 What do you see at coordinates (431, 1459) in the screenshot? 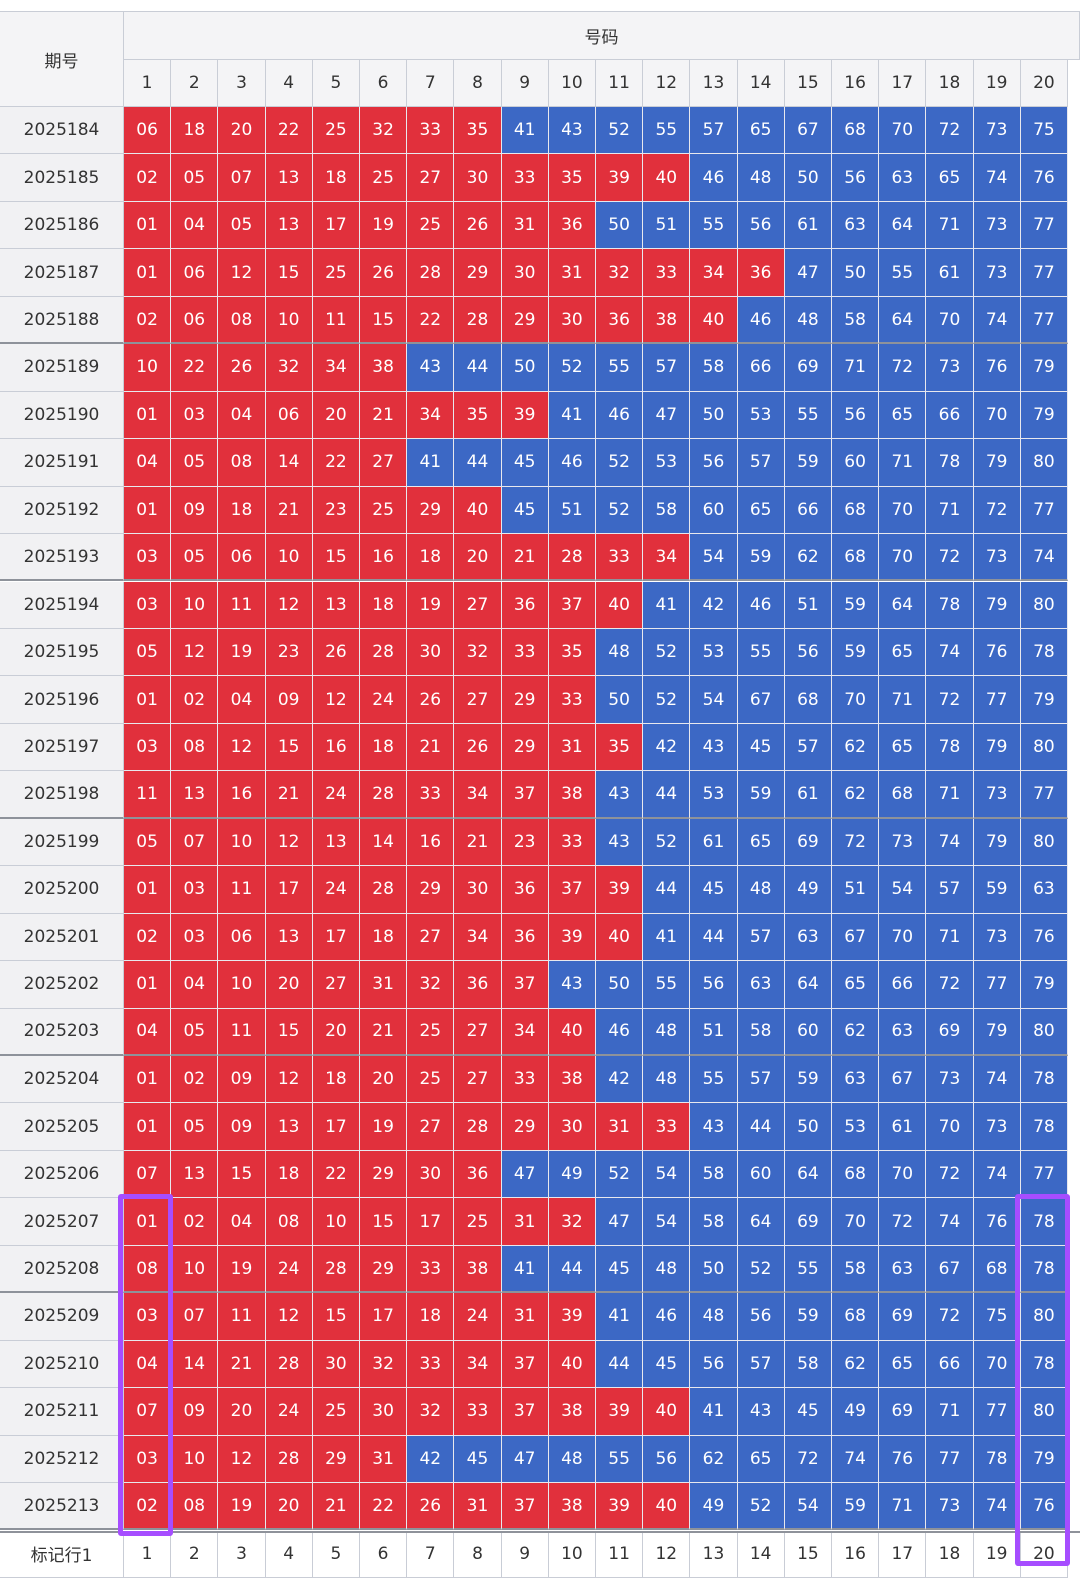
I see `number-cell: 42` at bounding box center [431, 1459].